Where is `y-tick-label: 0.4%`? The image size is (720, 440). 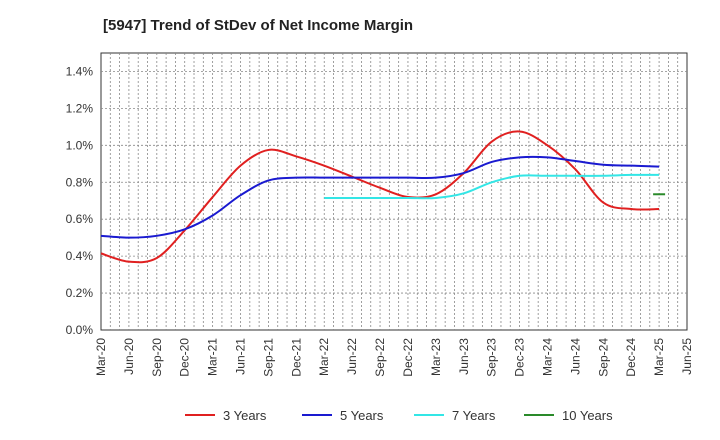 y-tick-label: 0.4% is located at coordinates (80, 256).